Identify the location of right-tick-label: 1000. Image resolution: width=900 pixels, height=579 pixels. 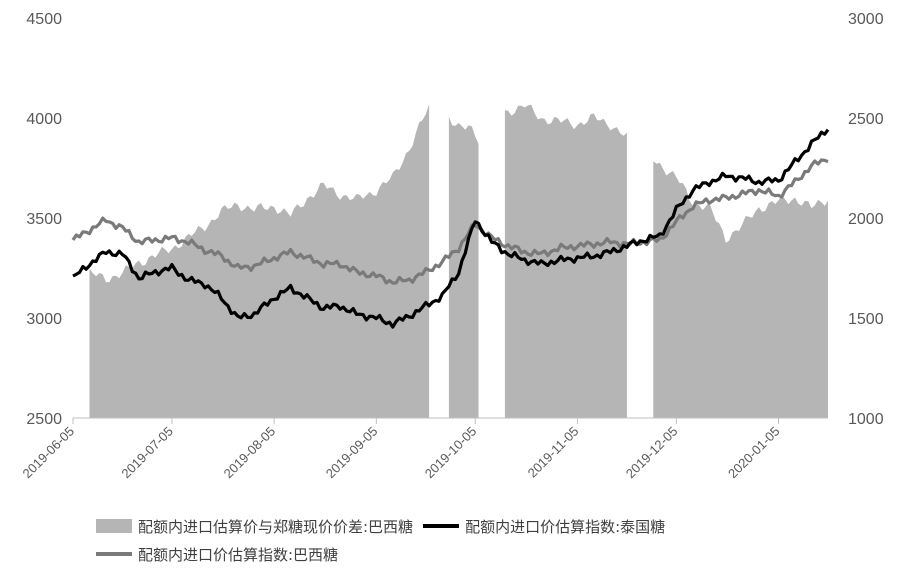
(866, 419).